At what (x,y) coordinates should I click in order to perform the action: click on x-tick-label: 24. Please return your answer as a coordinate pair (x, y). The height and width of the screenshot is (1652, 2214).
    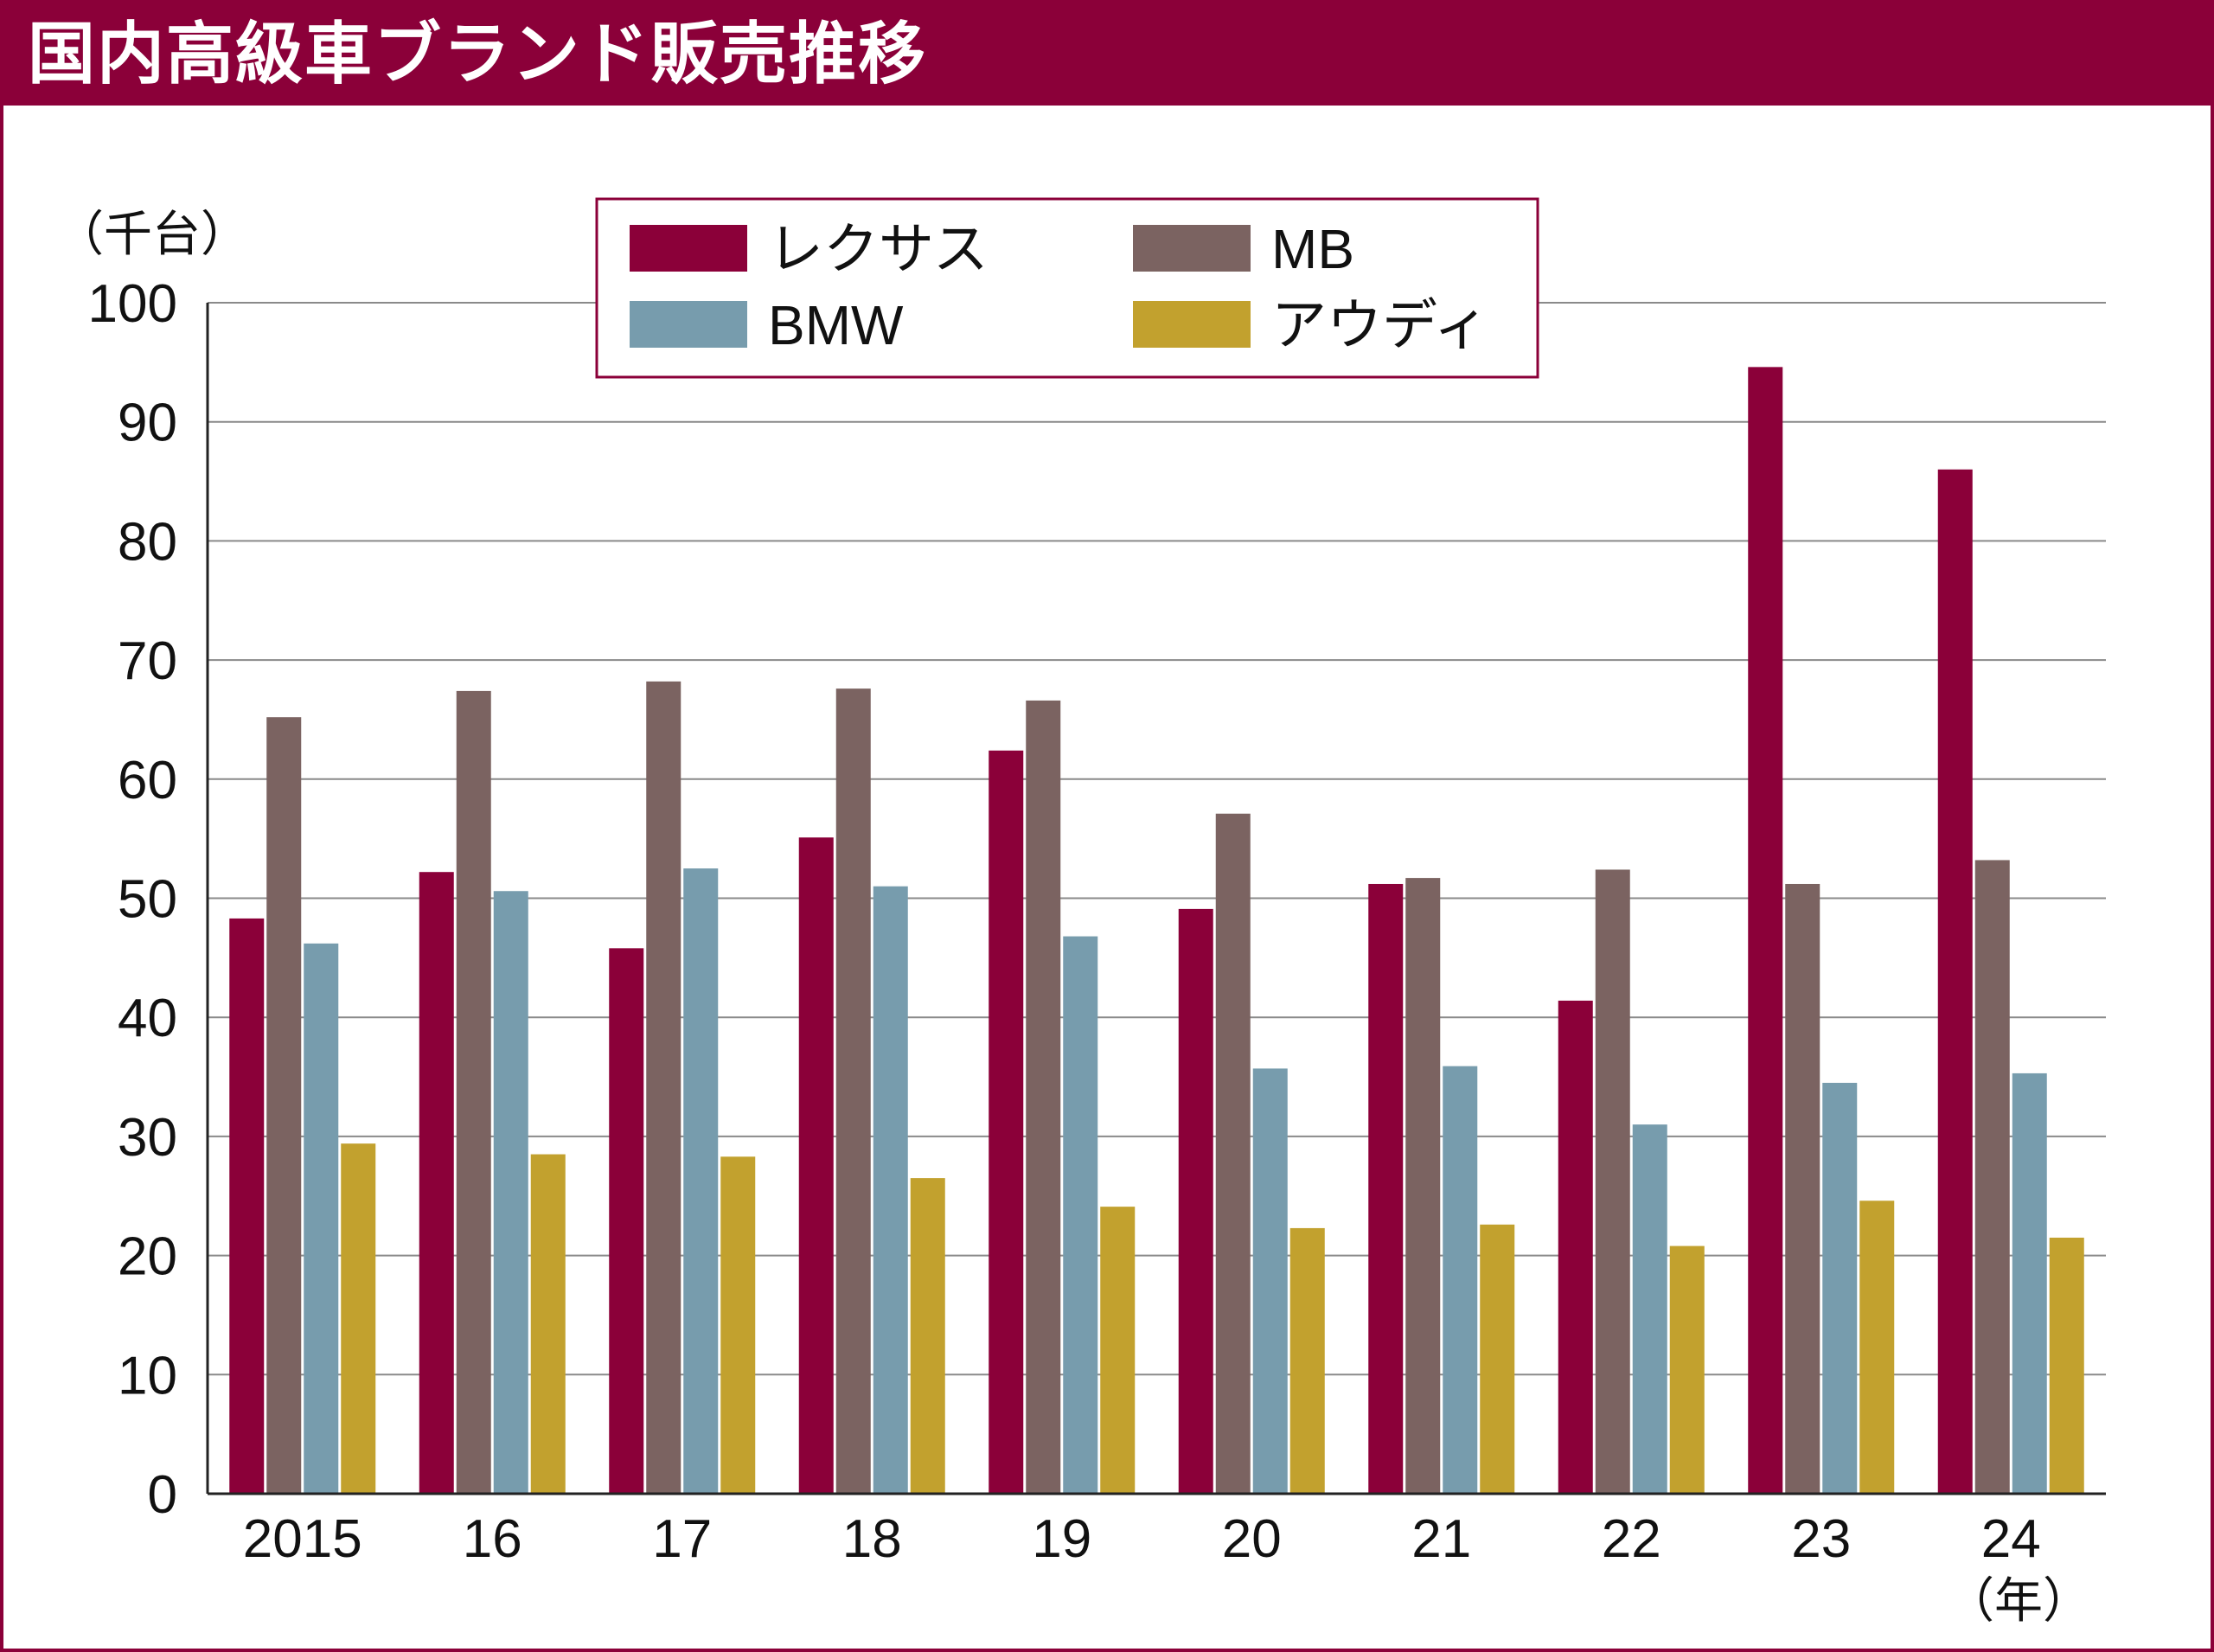
    Looking at the image, I should click on (2011, 1539).